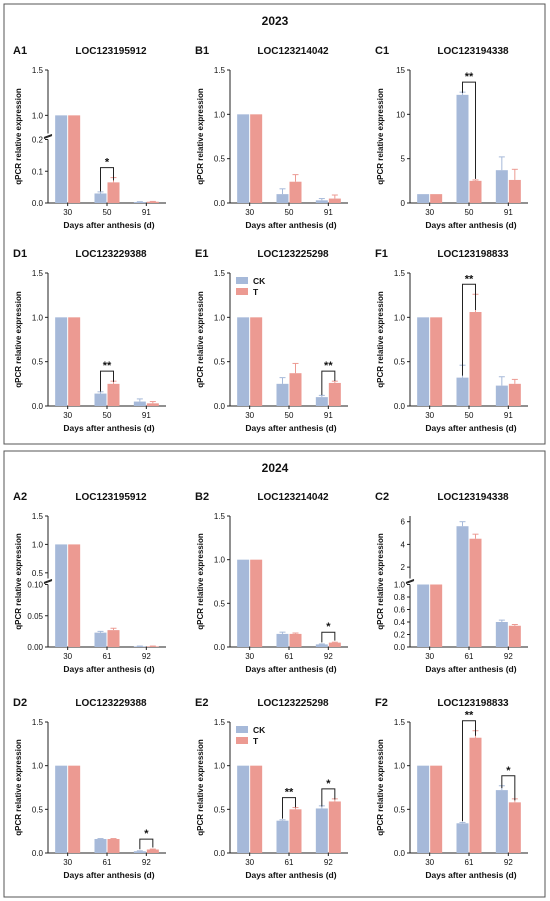  I want to click on panel-f2-y-tick-label: 1.0, so click(400, 766).